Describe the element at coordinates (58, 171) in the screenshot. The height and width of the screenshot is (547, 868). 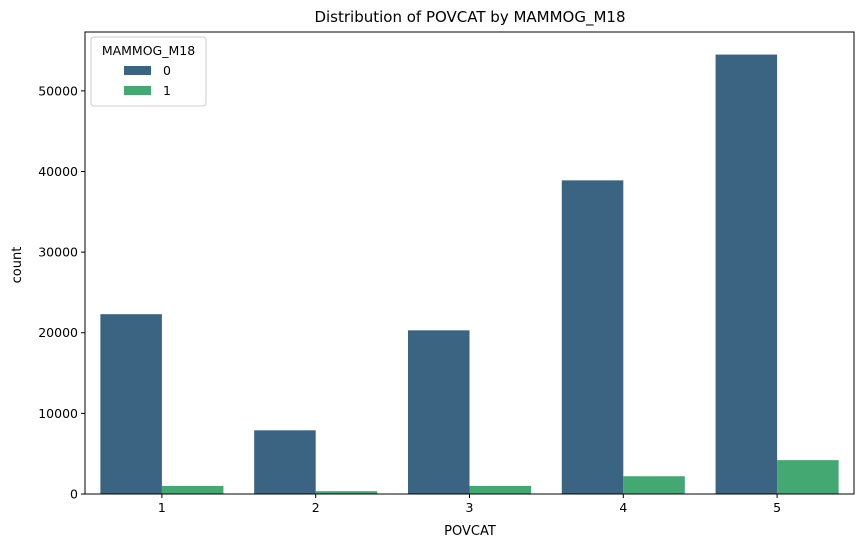
I see `y-tick-label: 40000` at that location.